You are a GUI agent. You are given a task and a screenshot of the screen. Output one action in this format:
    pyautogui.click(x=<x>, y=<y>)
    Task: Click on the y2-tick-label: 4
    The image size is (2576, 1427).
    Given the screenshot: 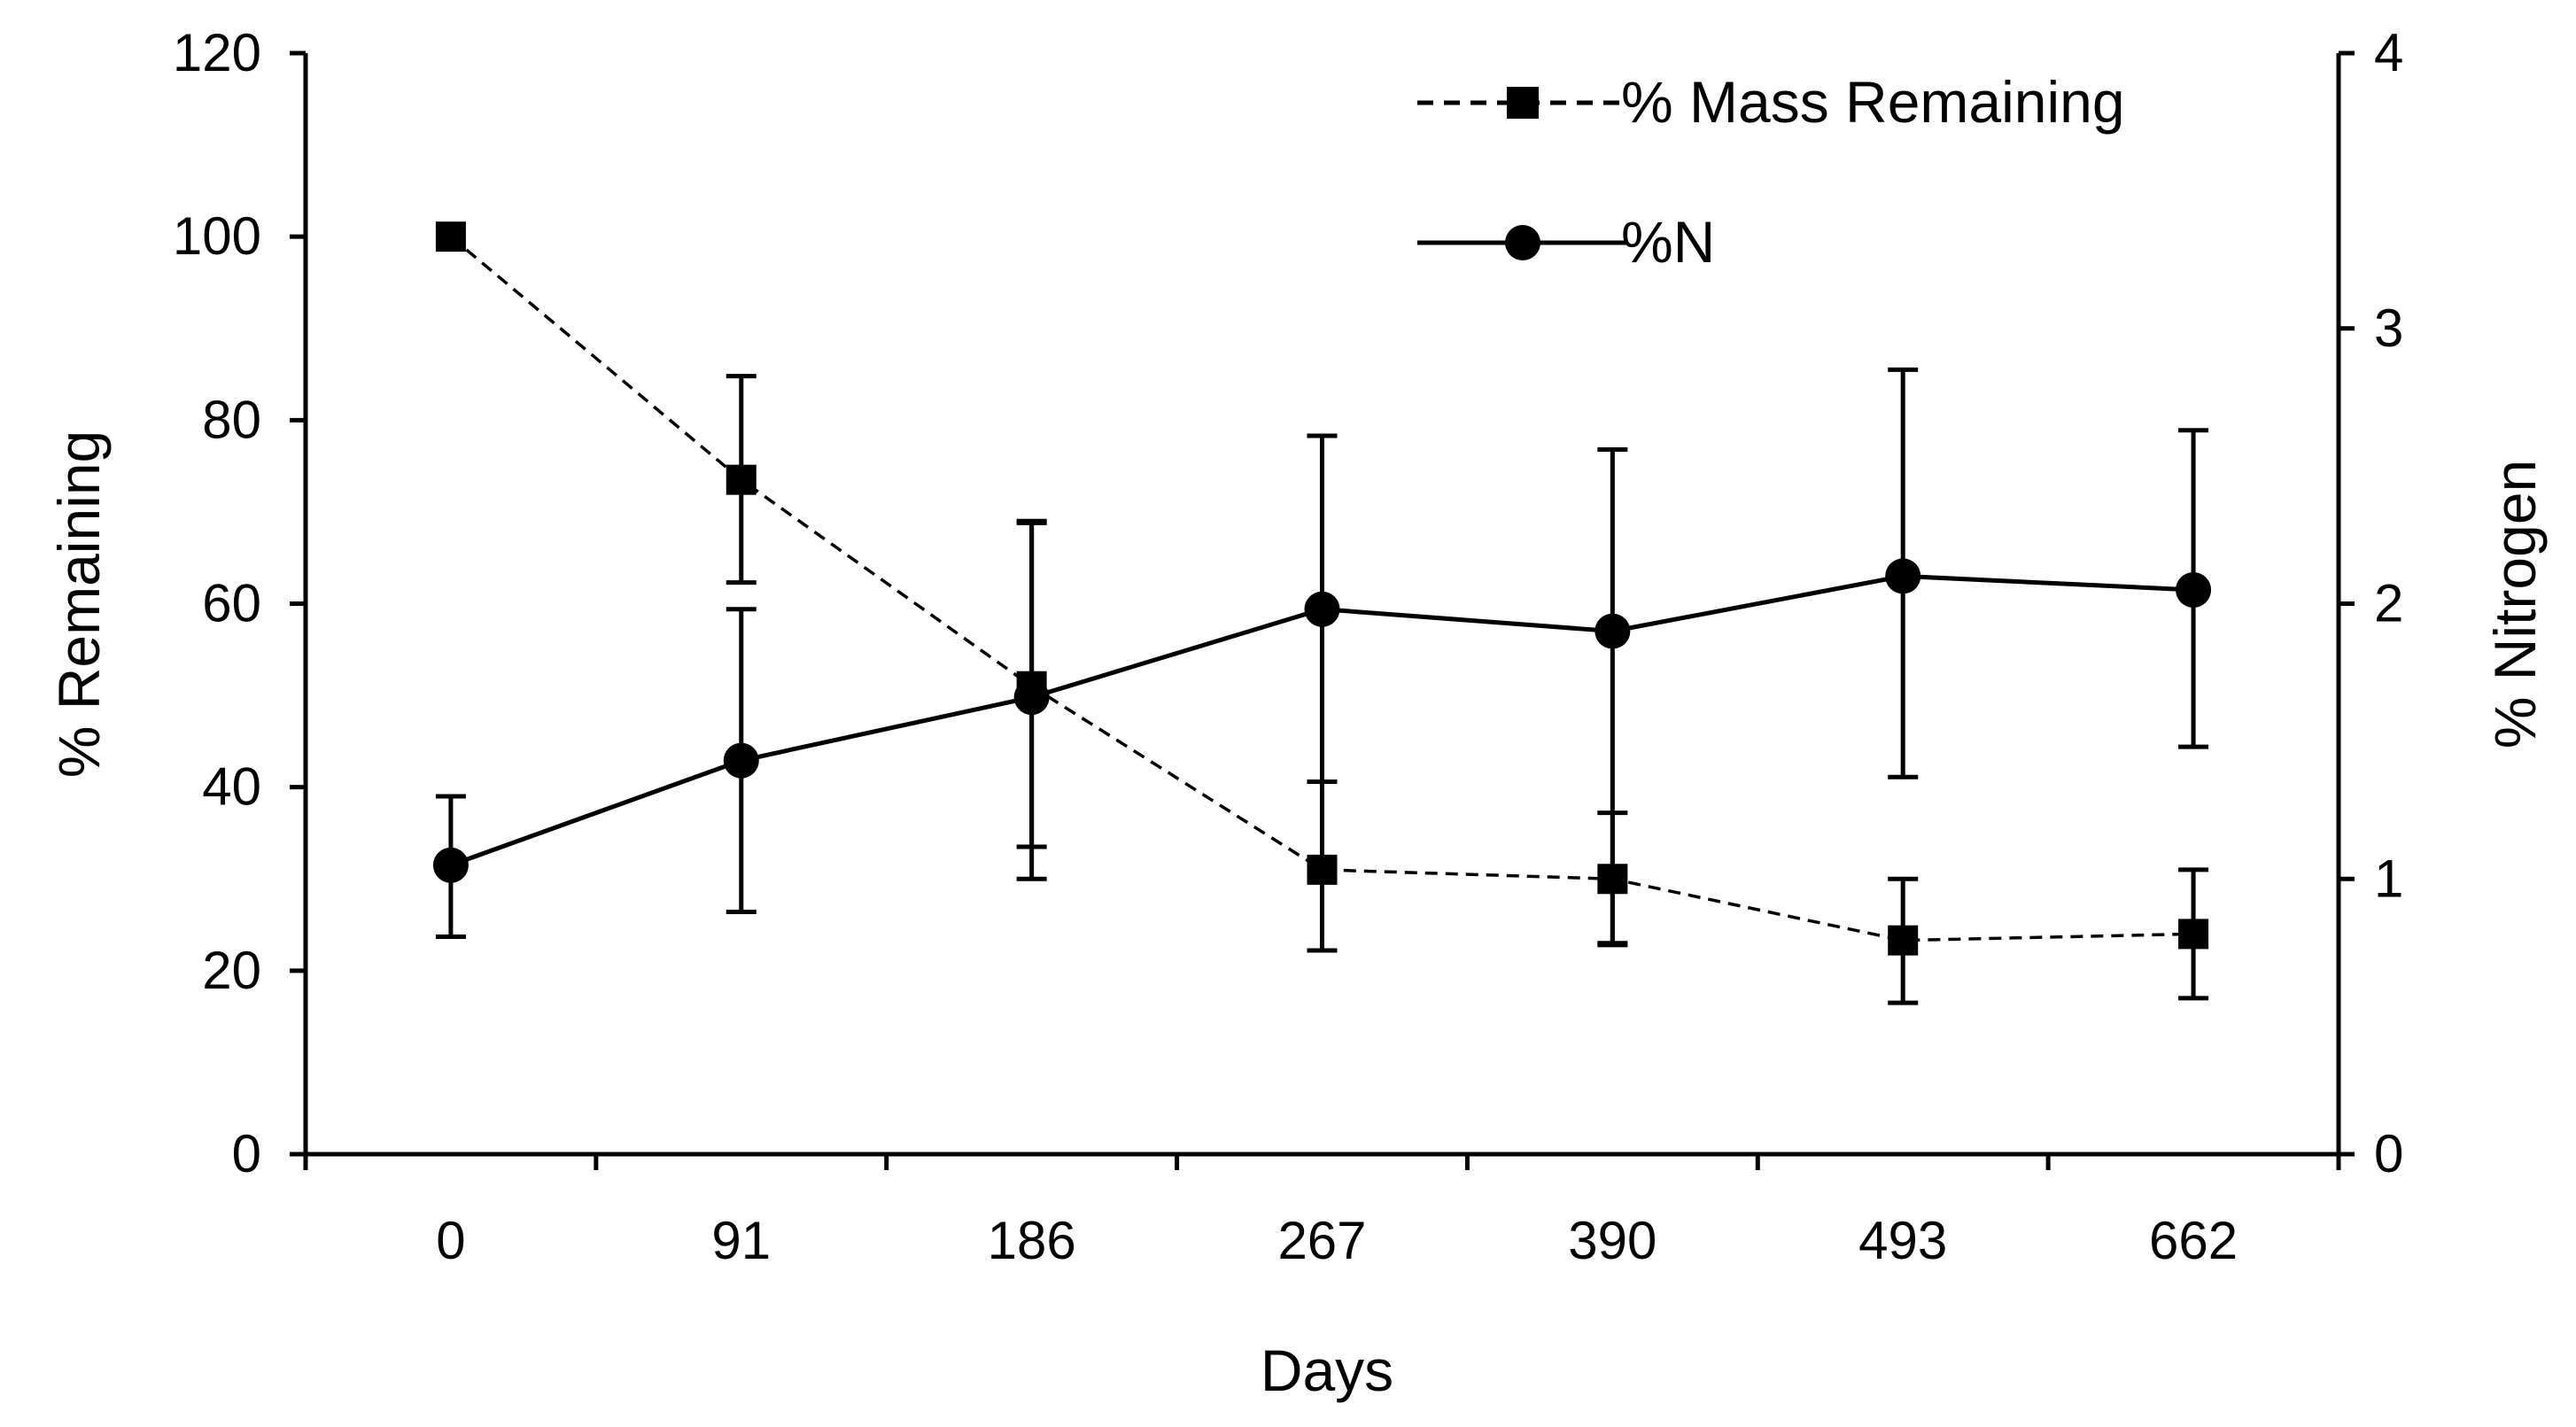 What is the action you would take?
    pyautogui.click(x=2388, y=52)
    